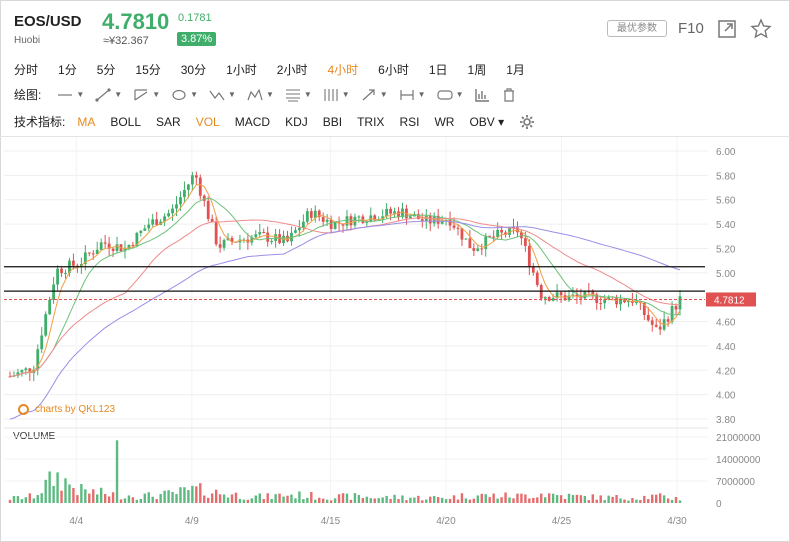 Image resolution: width=790 pixels, height=542 pixels. What do you see at coordinates (332, 121) in the screenshot?
I see `indicator-bbi: BBI` at bounding box center [332, 121].